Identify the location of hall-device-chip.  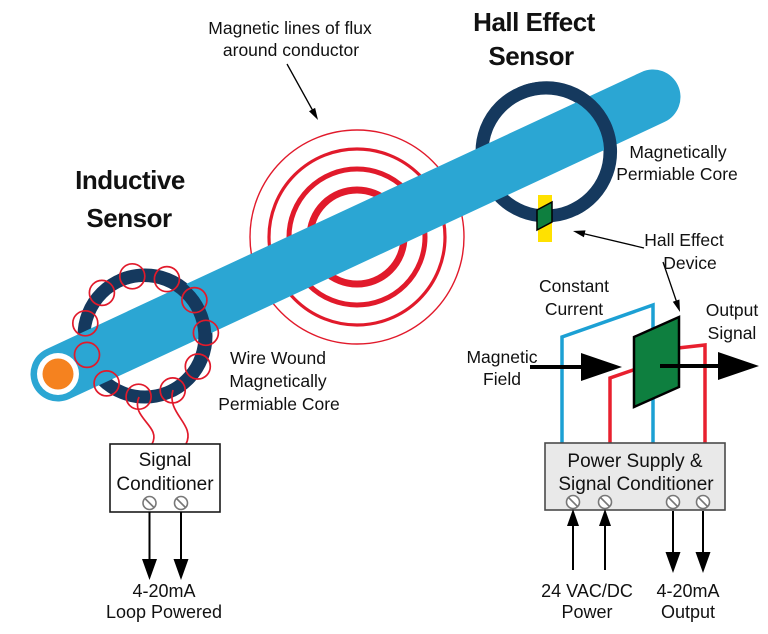
(544, 216).